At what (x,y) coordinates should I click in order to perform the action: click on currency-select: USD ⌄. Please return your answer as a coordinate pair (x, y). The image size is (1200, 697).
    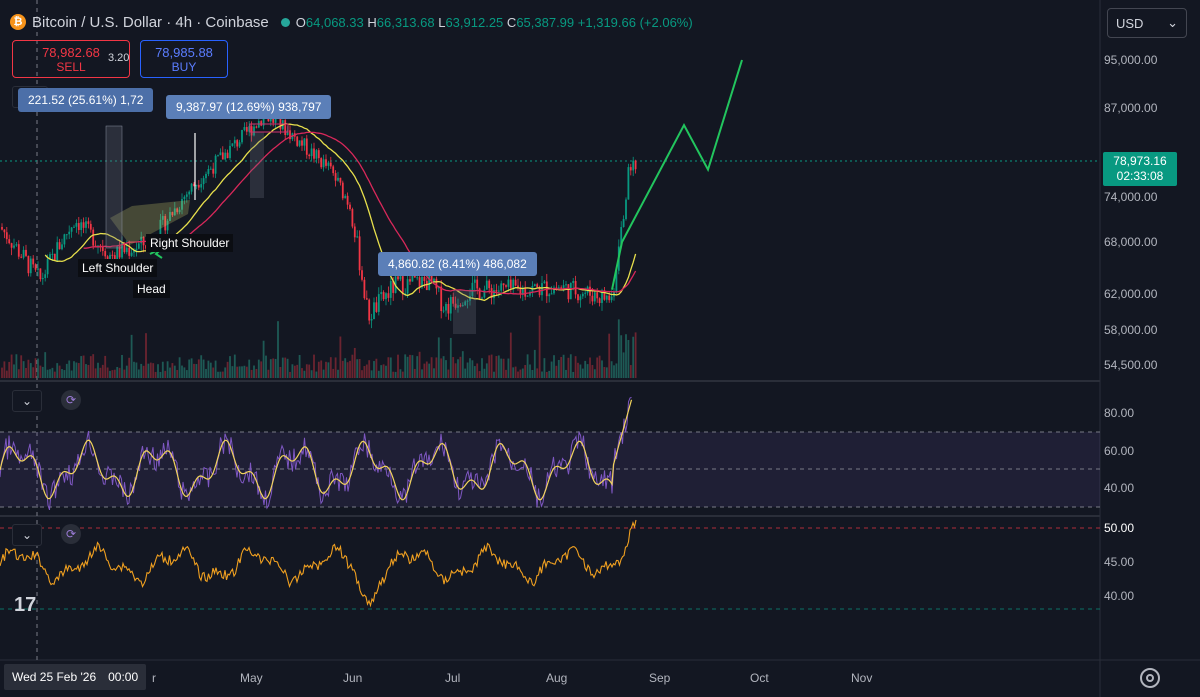
    Looking at the image, I should click on (1147, 23).